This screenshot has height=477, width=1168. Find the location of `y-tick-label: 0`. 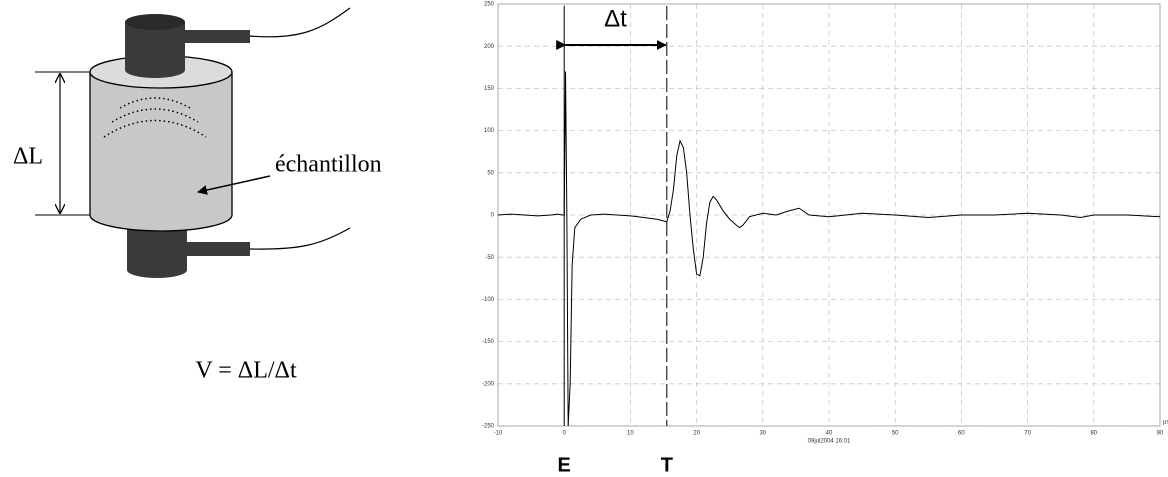

y-tick-label: 0 is located at coordinates (493, 216).